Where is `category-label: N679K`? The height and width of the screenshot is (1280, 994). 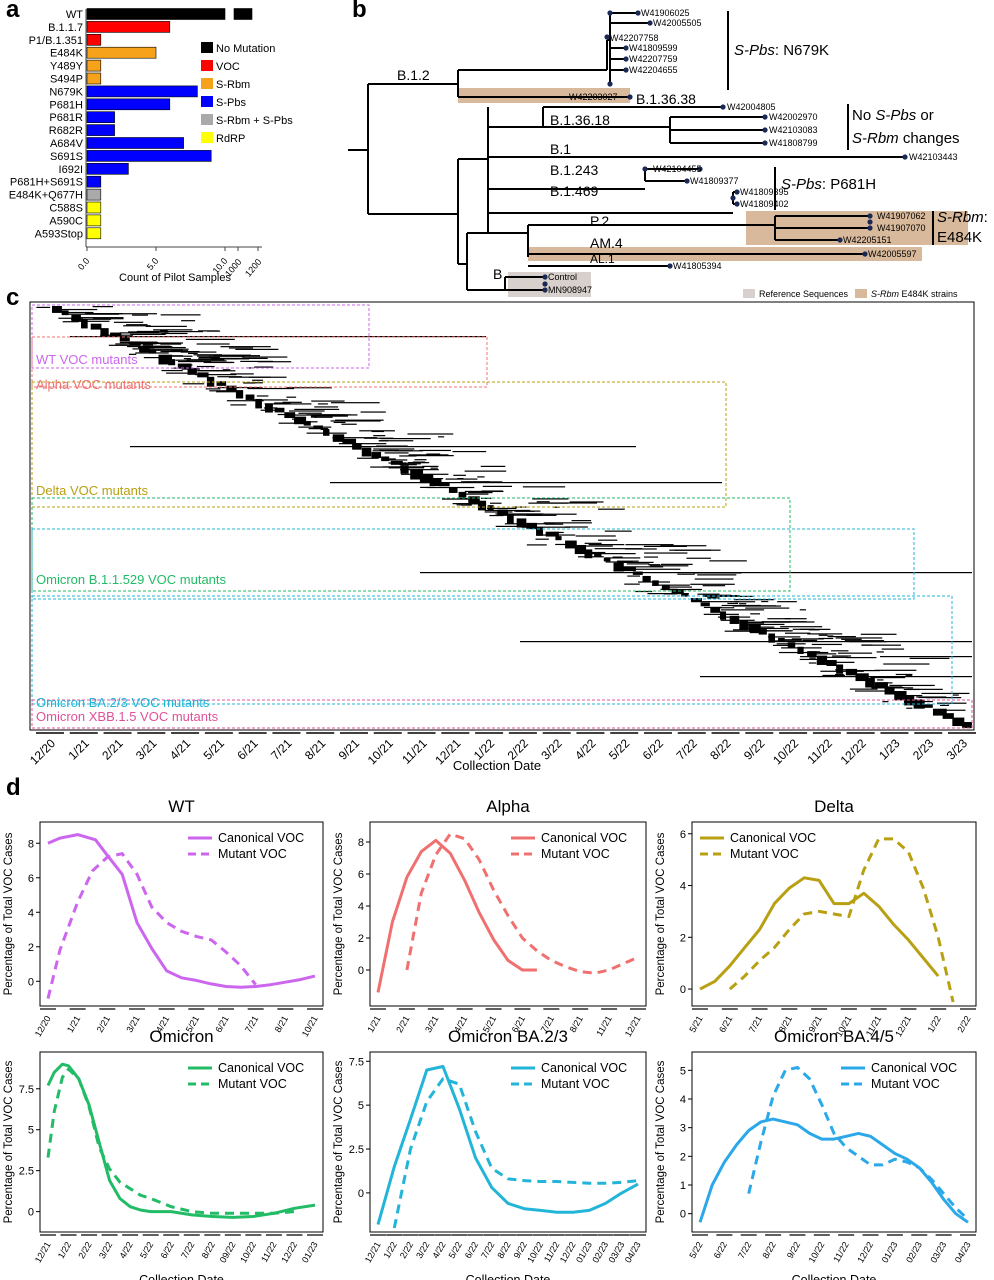
category-label: N679K is located at coordinates (66, 92).